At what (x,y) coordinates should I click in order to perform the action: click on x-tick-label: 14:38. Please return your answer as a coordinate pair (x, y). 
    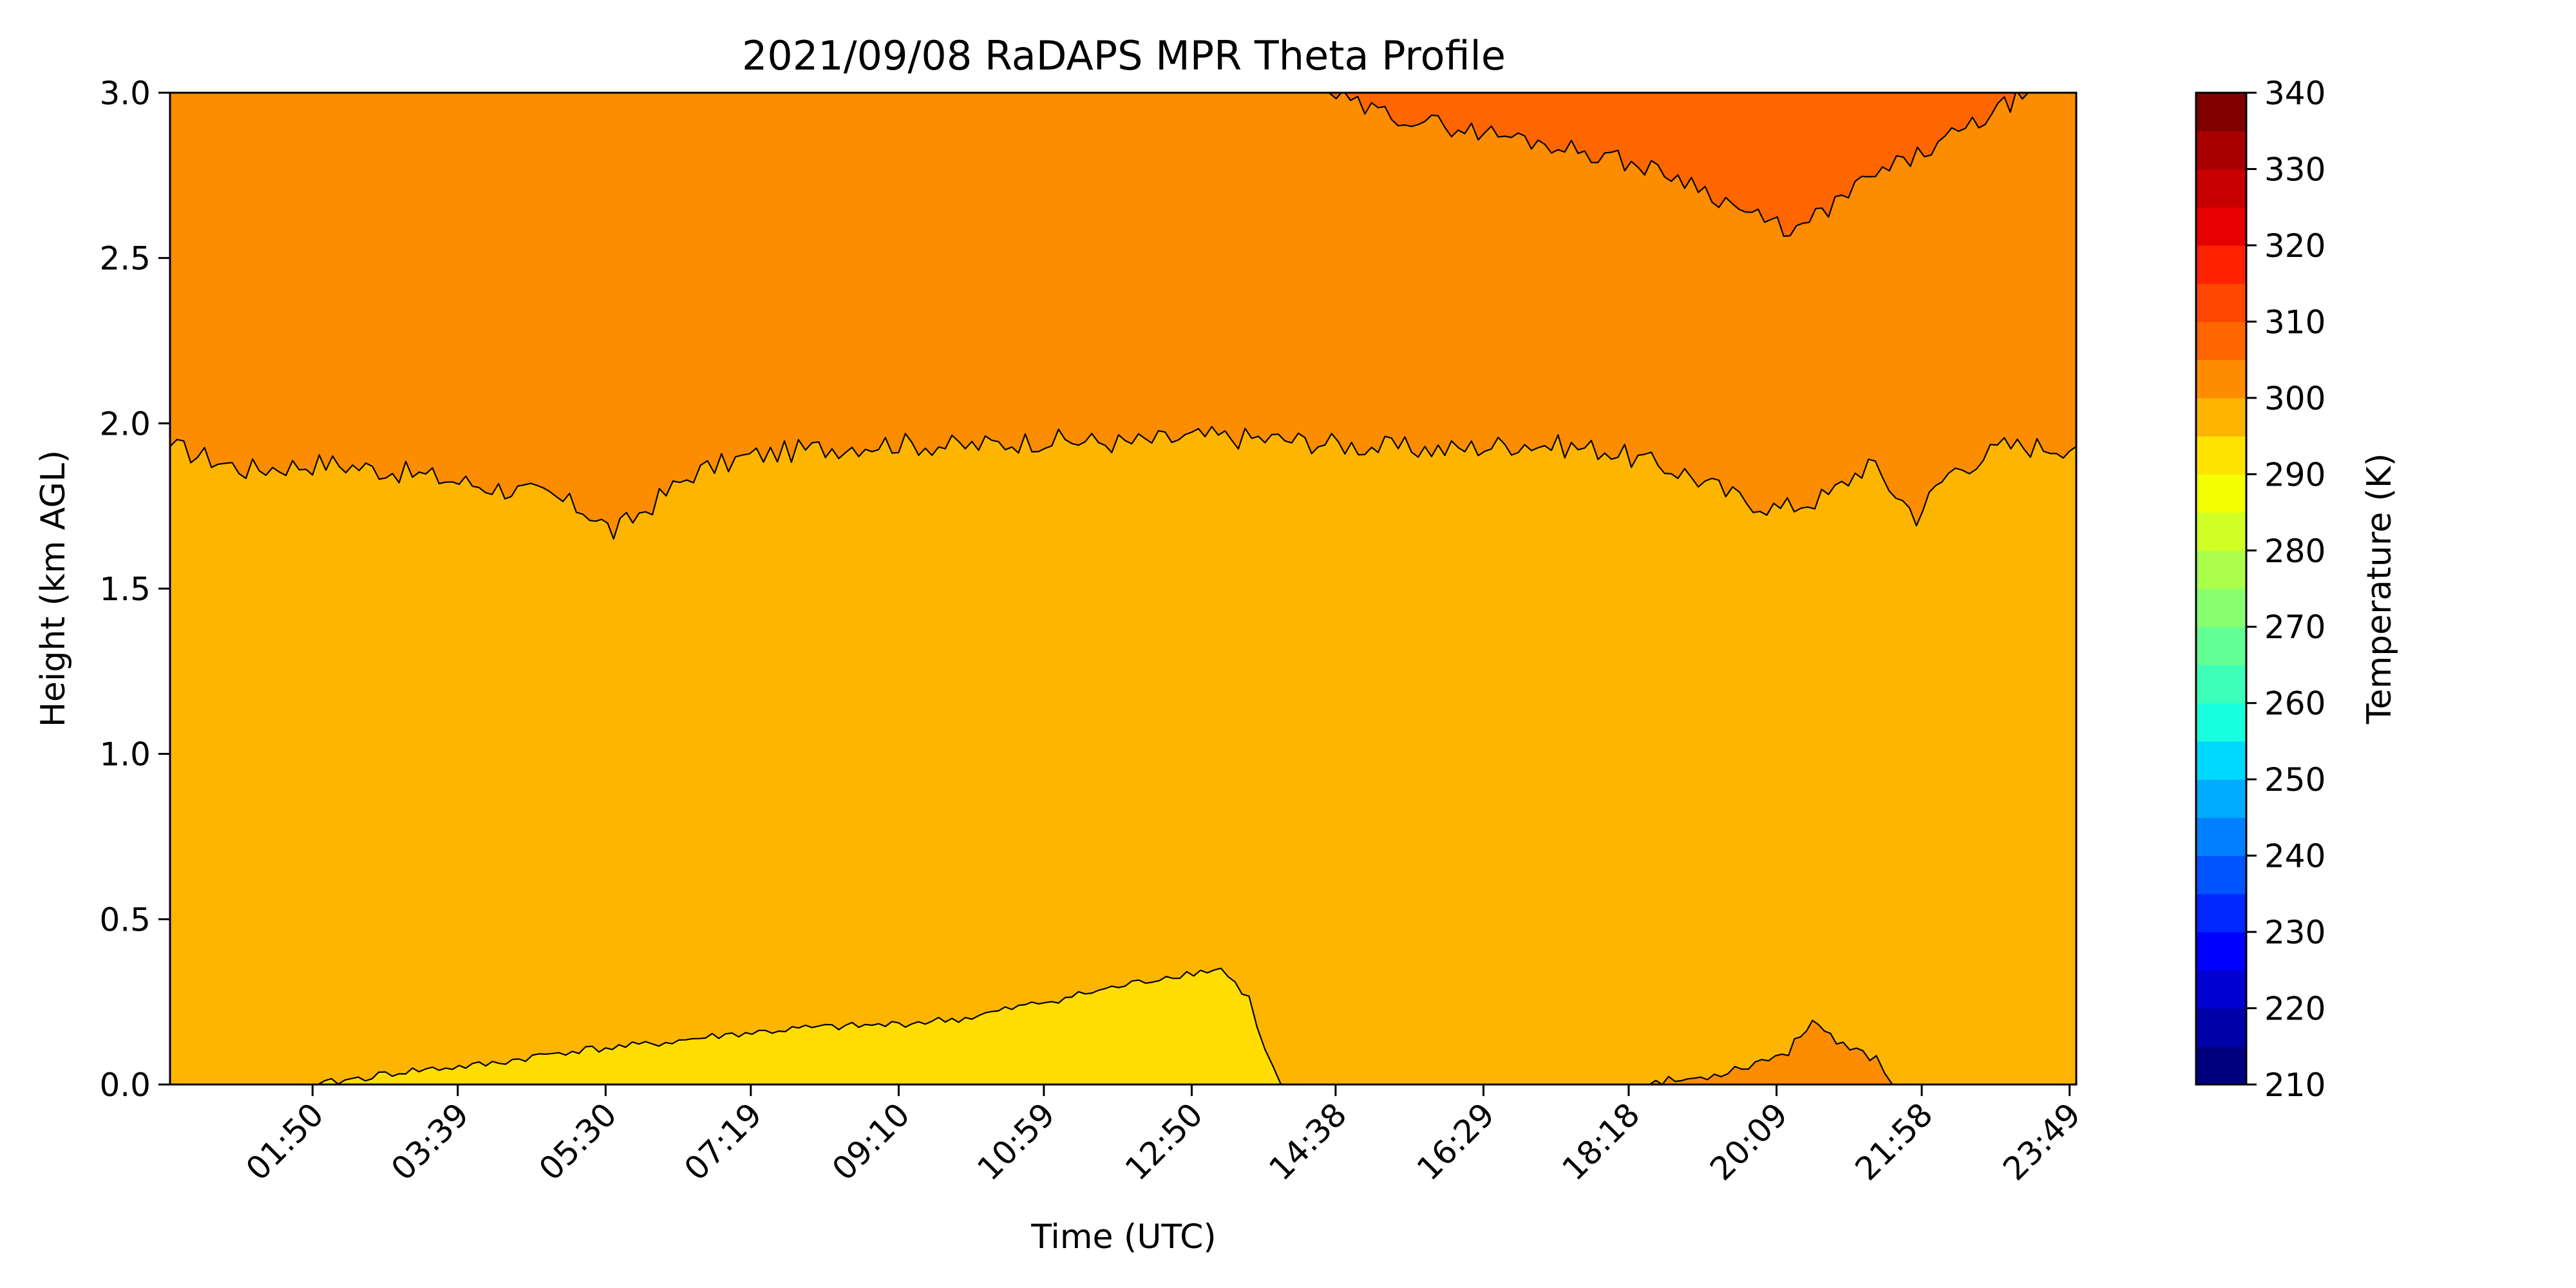
    Looking at the image, I should click on (1308, 1141).